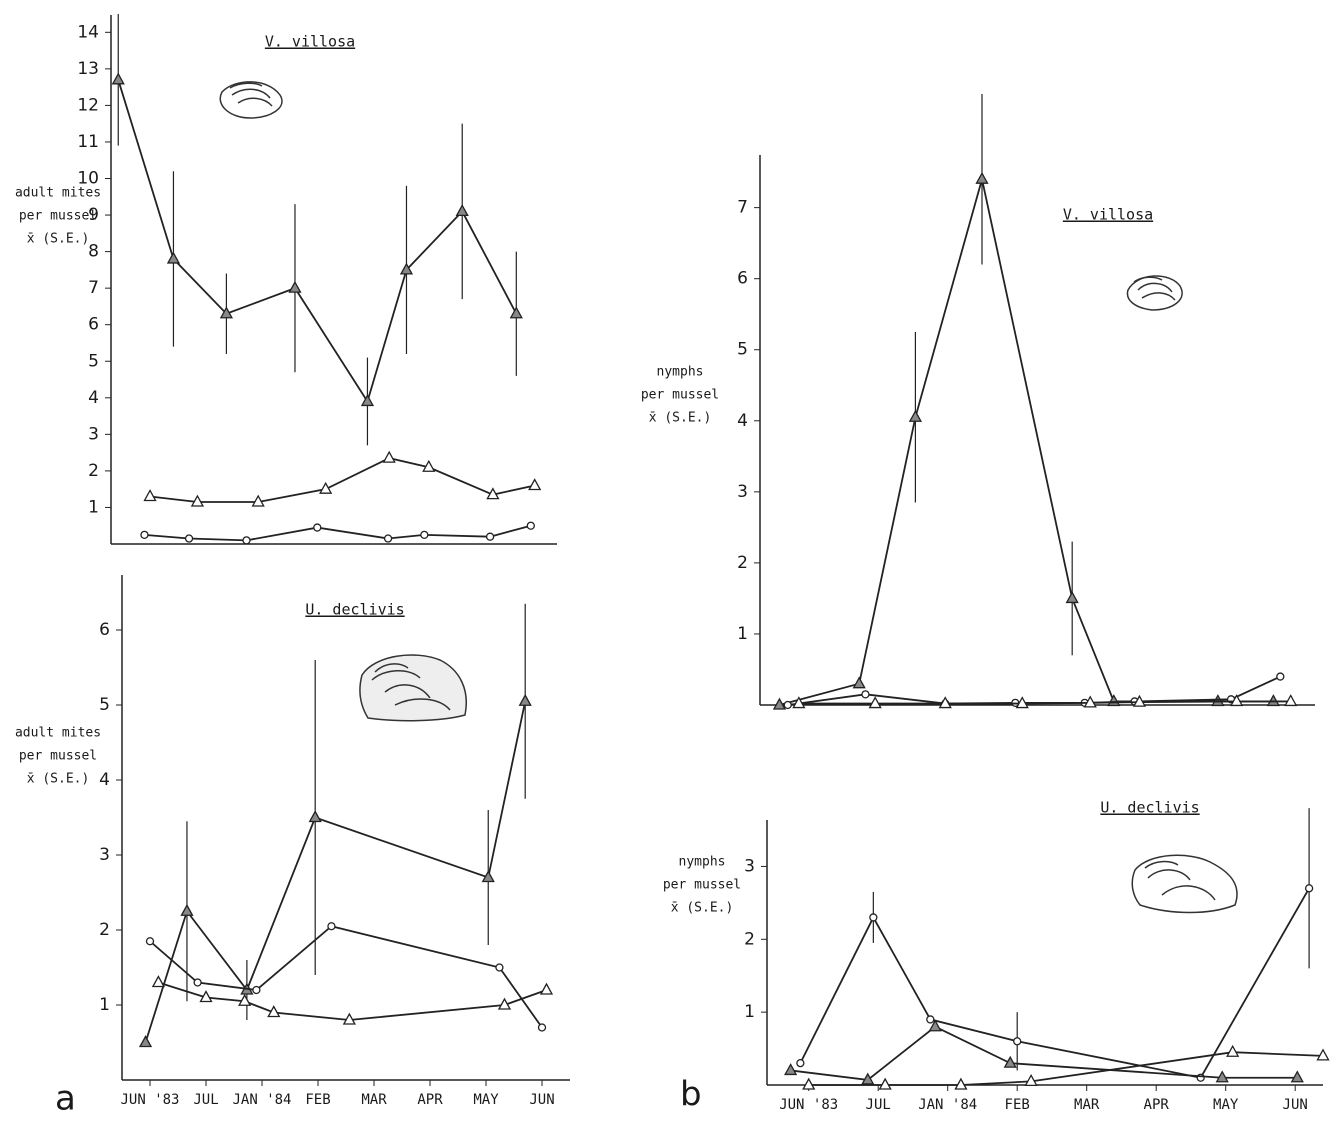 The image size is (1330, 1122). I want to click on x-tick-label: APR, so click(430, 1100).